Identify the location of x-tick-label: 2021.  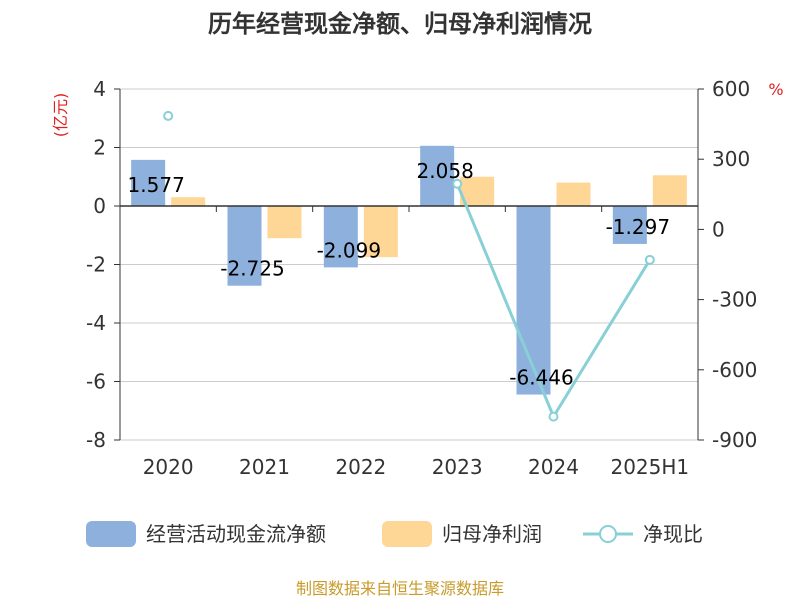
(264, 467).